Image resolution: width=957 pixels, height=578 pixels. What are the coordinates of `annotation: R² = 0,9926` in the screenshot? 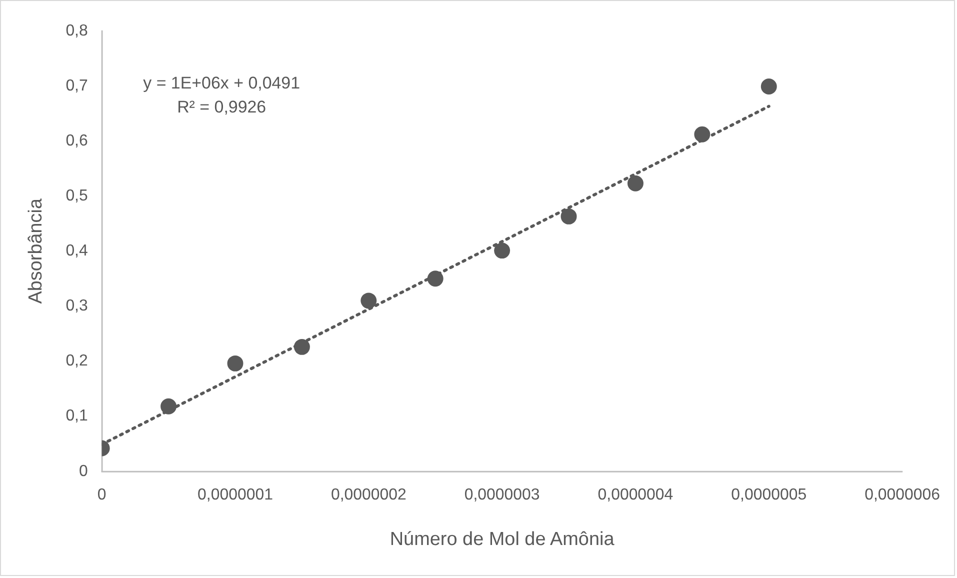 It's located at (221, 106).